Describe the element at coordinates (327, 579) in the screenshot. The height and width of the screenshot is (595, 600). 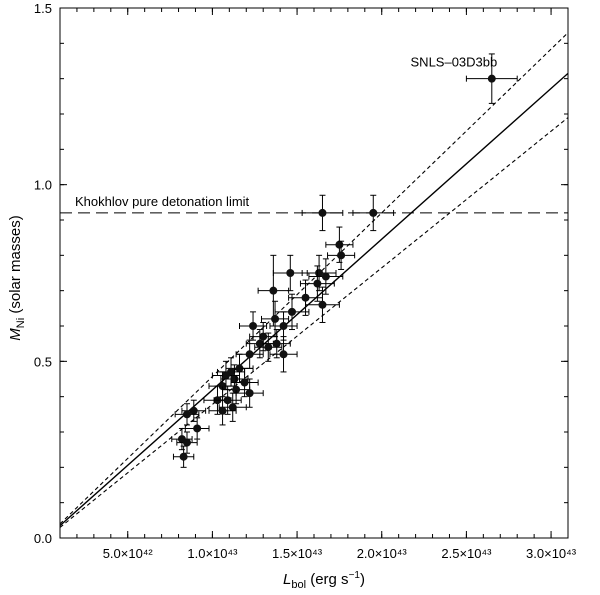
I see `x-axis-label-unit: (erg s` at that location.